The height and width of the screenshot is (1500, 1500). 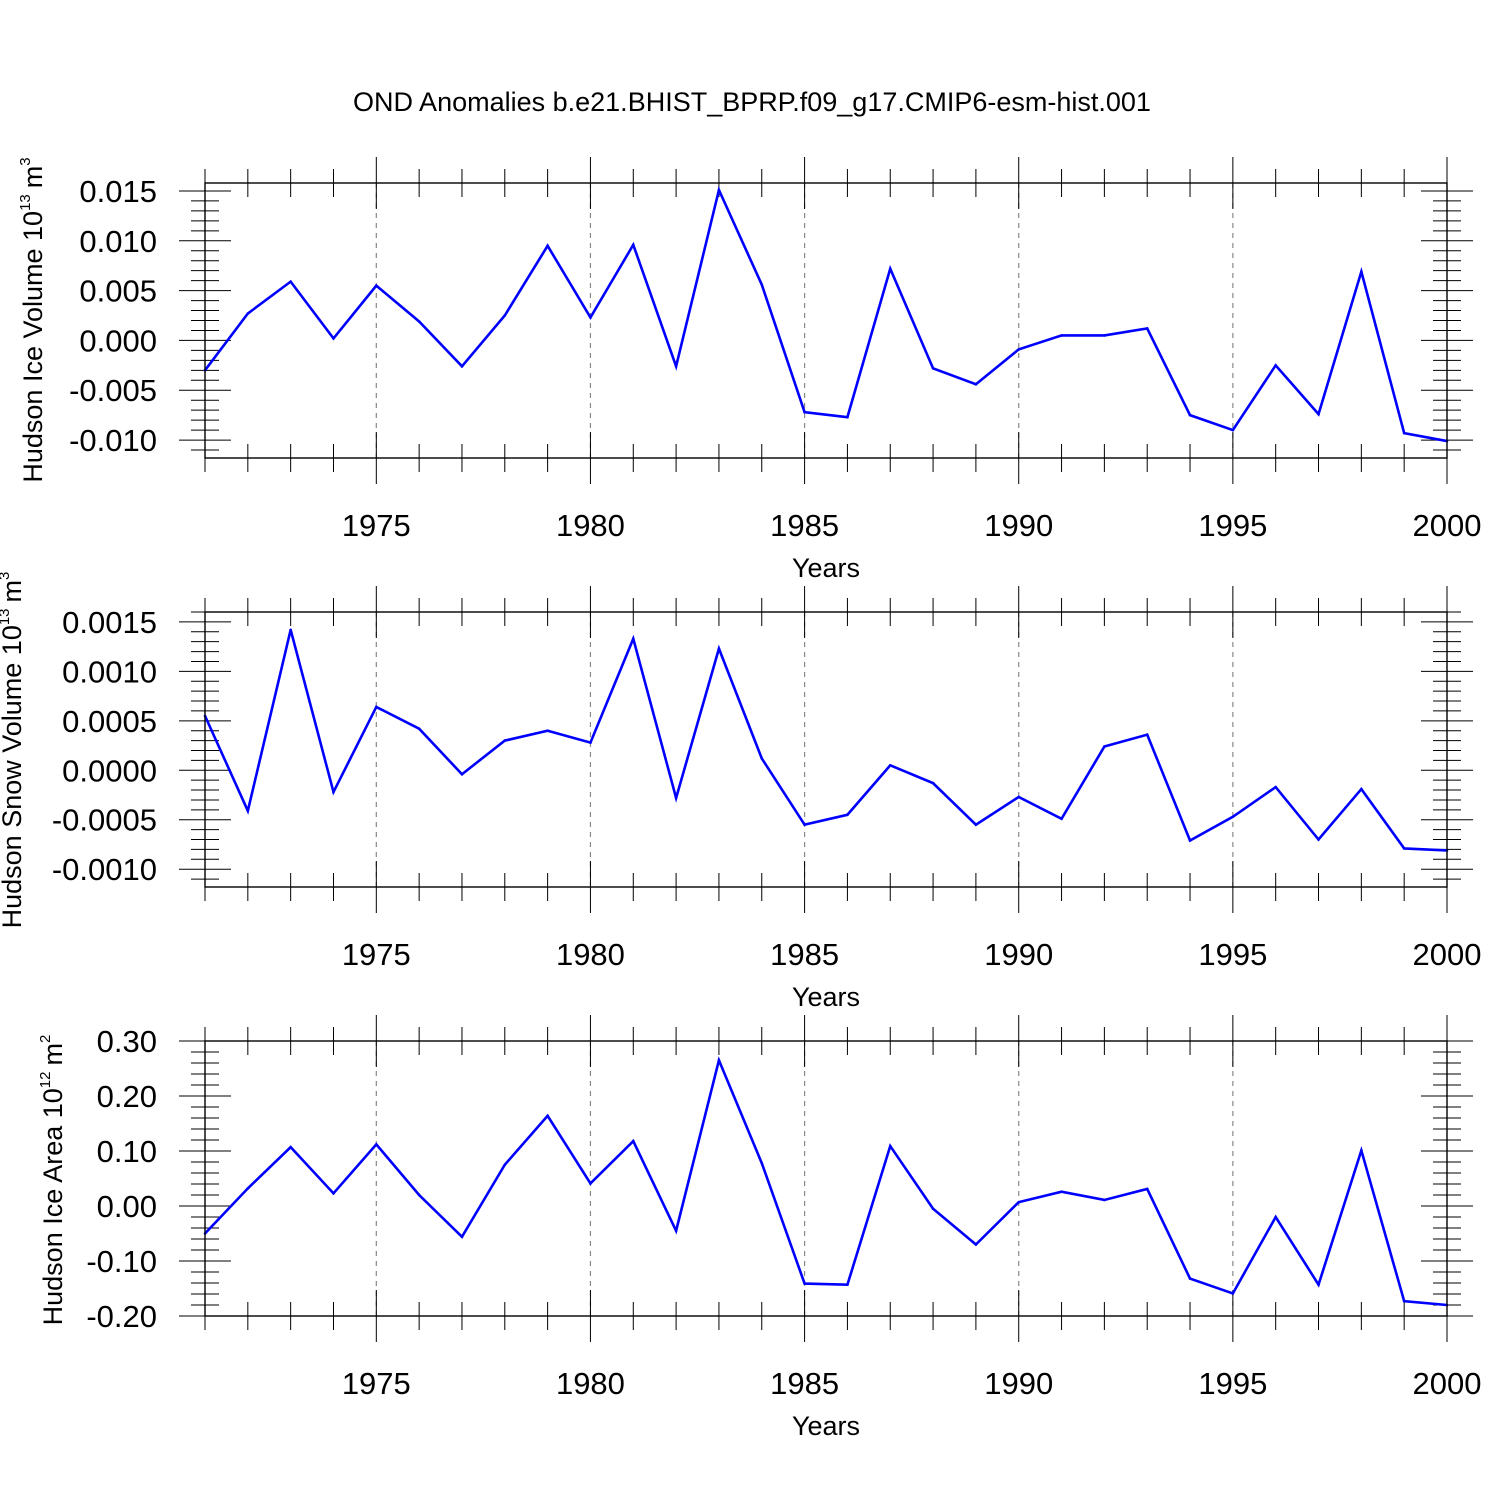 What do you see at coordinates (109, 622) in the screenshot?
I see `y-tick-label: 0.0015` at bounding box center [109, 622].